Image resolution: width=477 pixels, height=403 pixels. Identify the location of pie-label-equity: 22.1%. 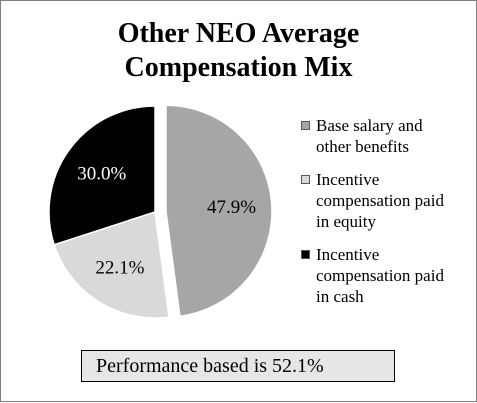
(119, 268).